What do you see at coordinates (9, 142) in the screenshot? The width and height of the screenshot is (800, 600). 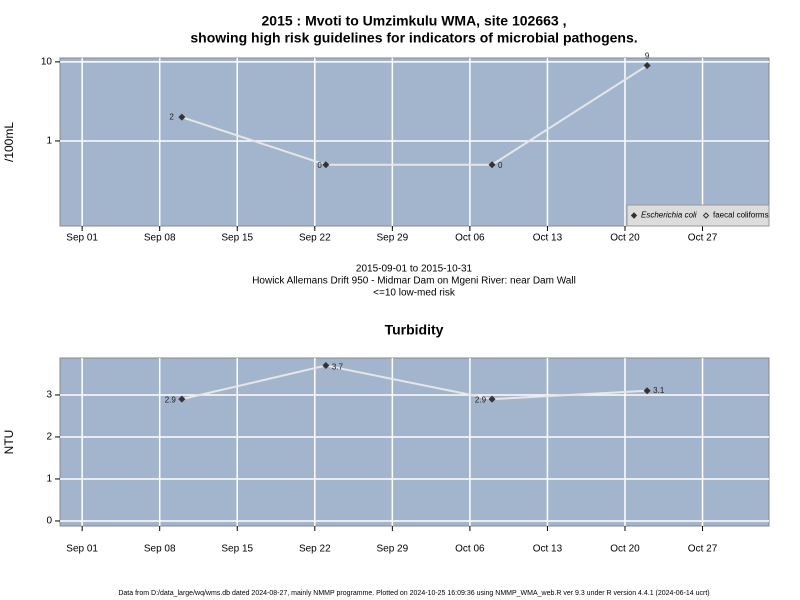 I see `y-axis-label: /100mL` at bounding box center [9, 142].